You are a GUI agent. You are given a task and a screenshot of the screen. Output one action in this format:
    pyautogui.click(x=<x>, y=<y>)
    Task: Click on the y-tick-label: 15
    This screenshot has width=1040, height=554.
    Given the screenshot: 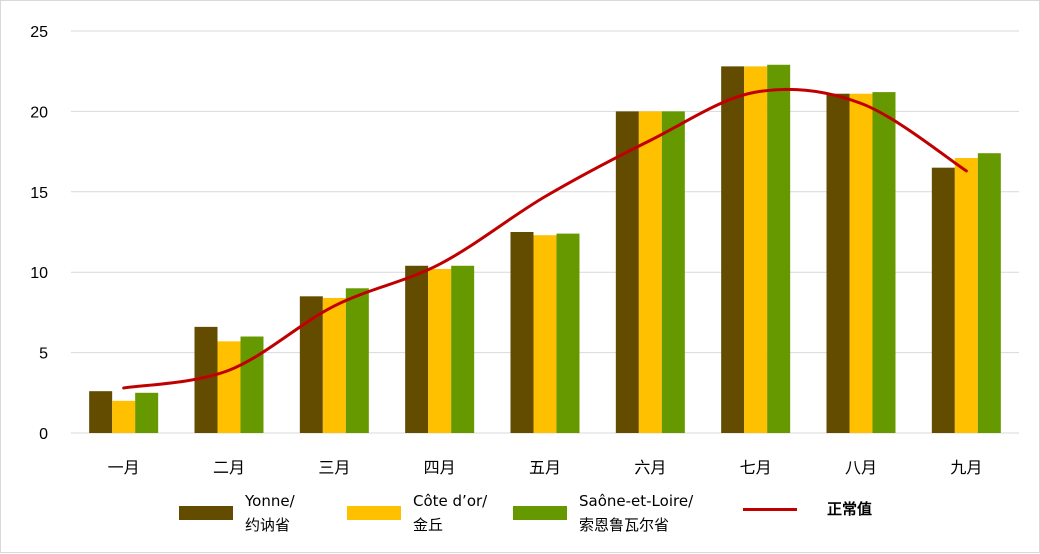 What is the action you would take?
    pyautogui.click(x=39, y=193)
    